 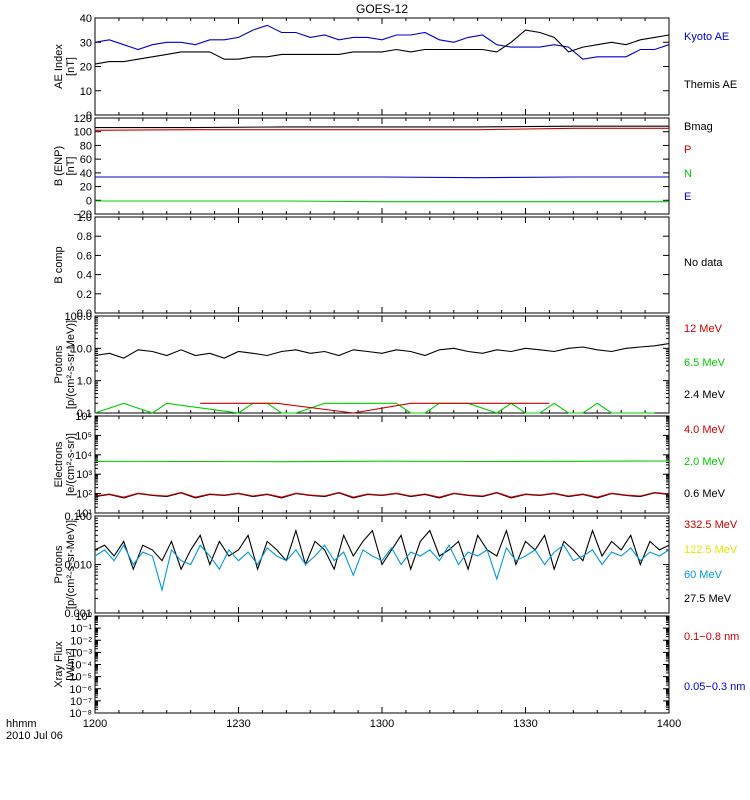 What do you see at coordinates (710, 85) in the screenshot?
I see `legend-entry: Themis AE` at bounding box center [710, 85].